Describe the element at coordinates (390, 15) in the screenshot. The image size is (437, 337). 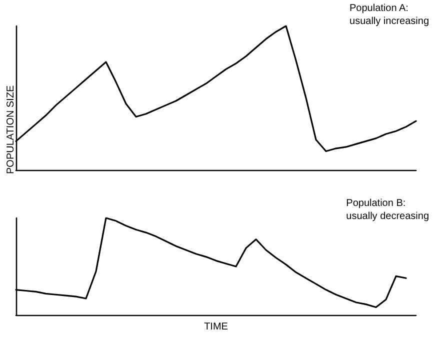
I see `annotation: Population A: usually increasing` at that location.